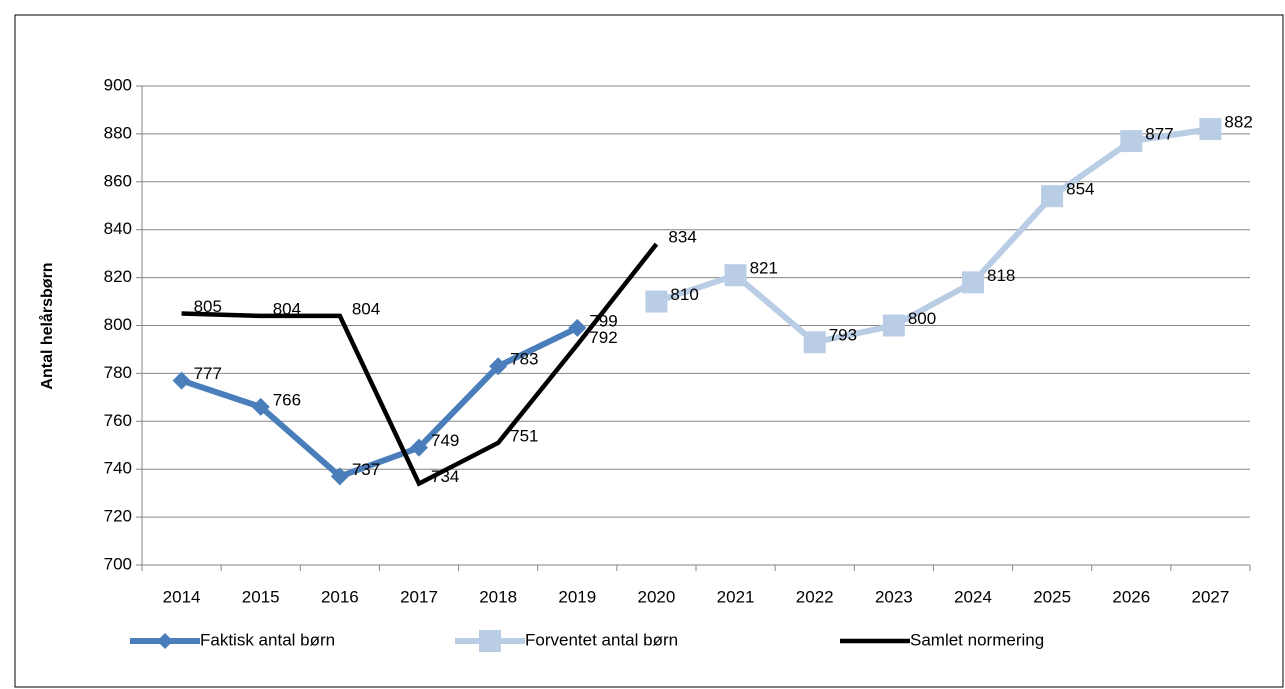  Describe the element at coordinates (445, 440) in the screenshot. I see `data-label: 749` at that location.